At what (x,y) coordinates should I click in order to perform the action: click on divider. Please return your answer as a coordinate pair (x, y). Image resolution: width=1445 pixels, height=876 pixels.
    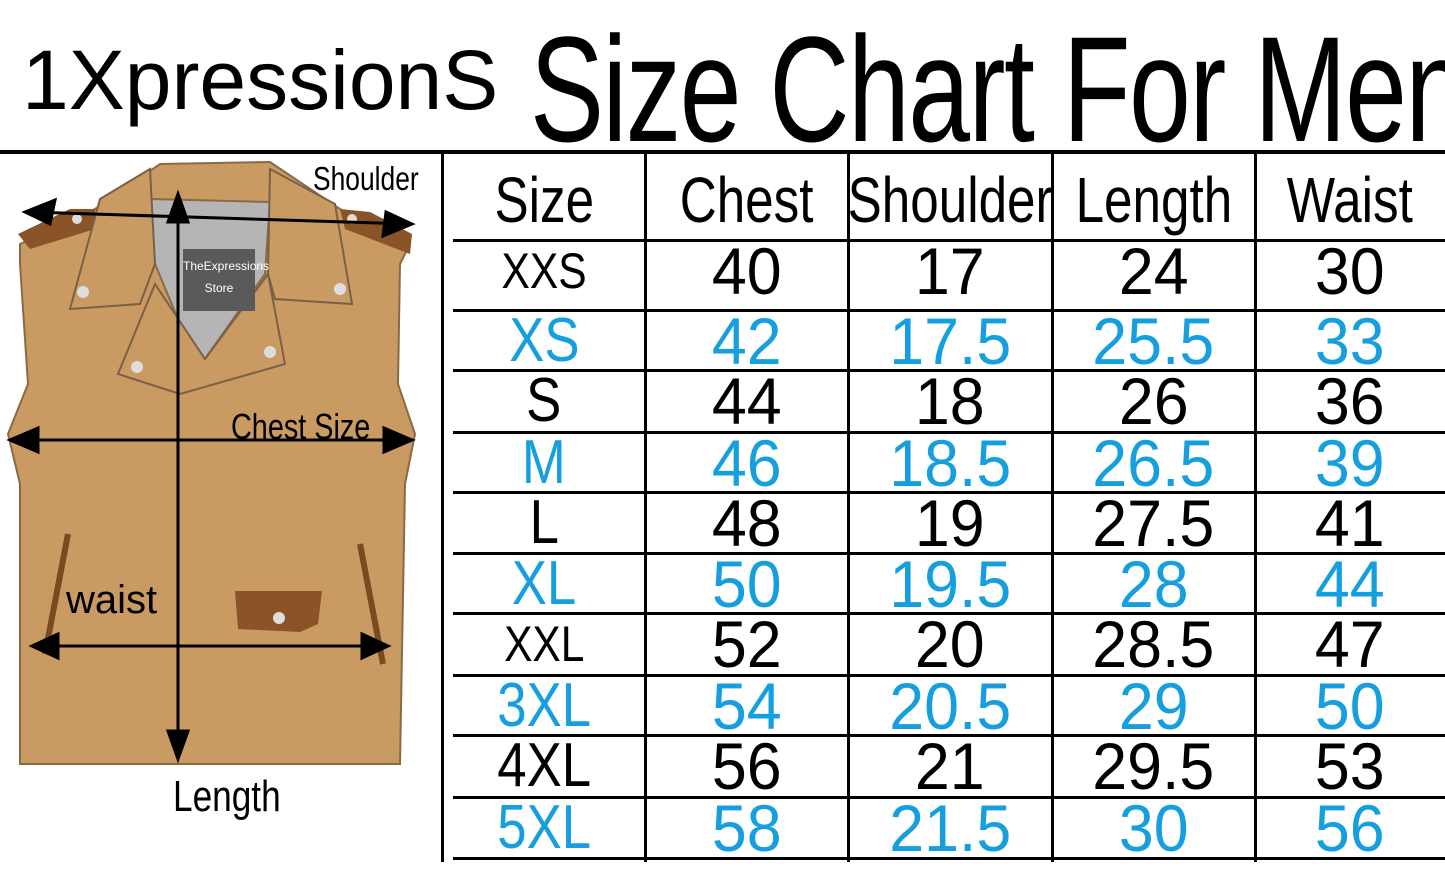
    Looking at the image, I should click on (722, 152).